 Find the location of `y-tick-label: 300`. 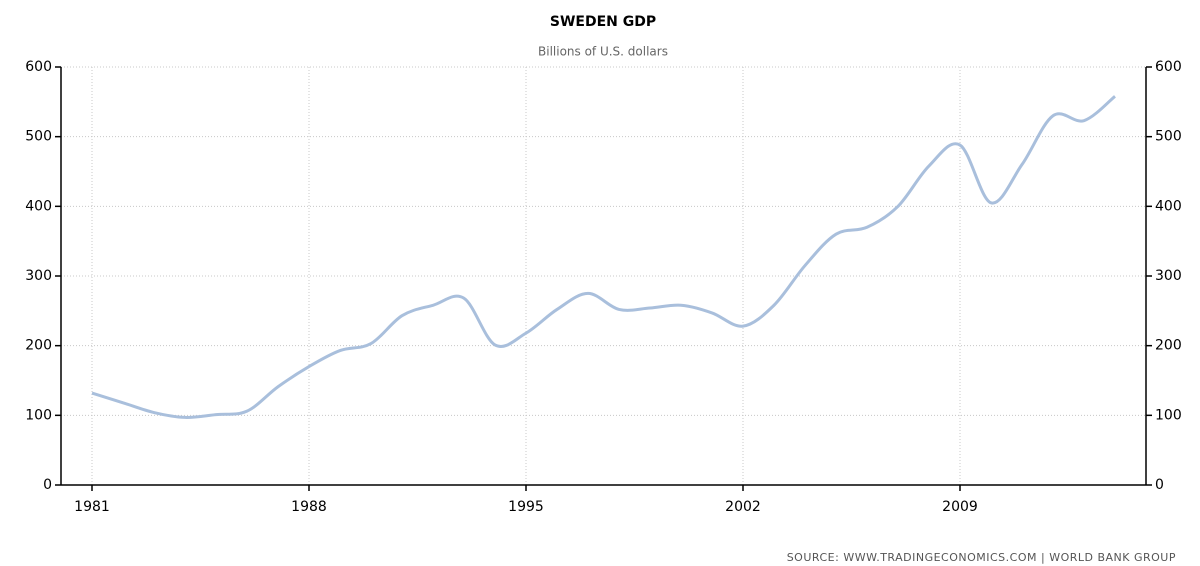

y-tick-label: 300 is located at coordinates (38, 276).